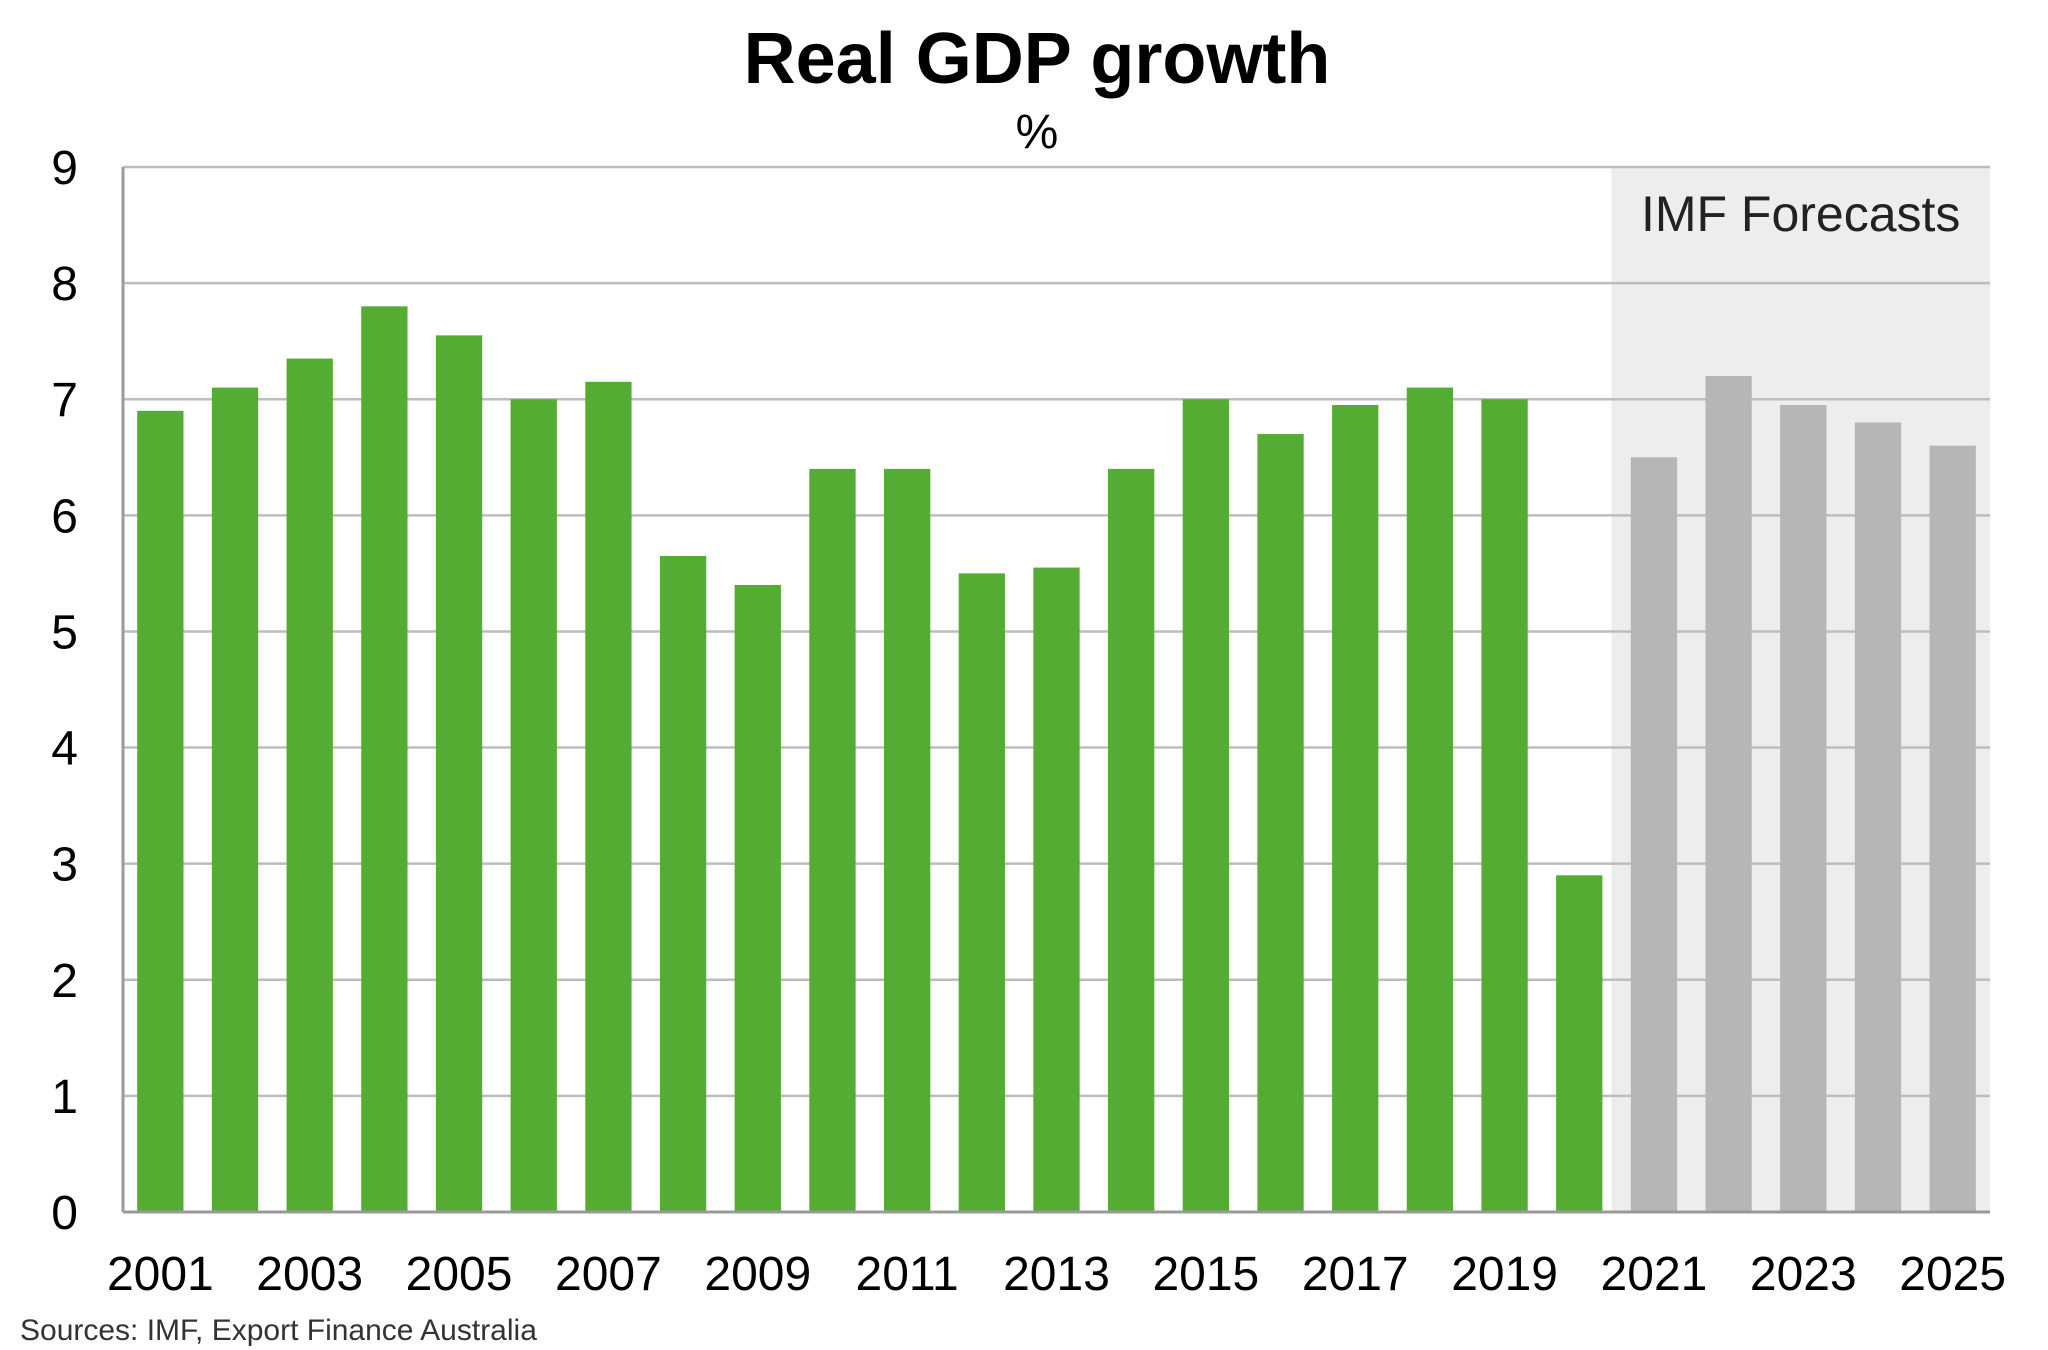  I want to click on bar-2005, so click(459, 774).